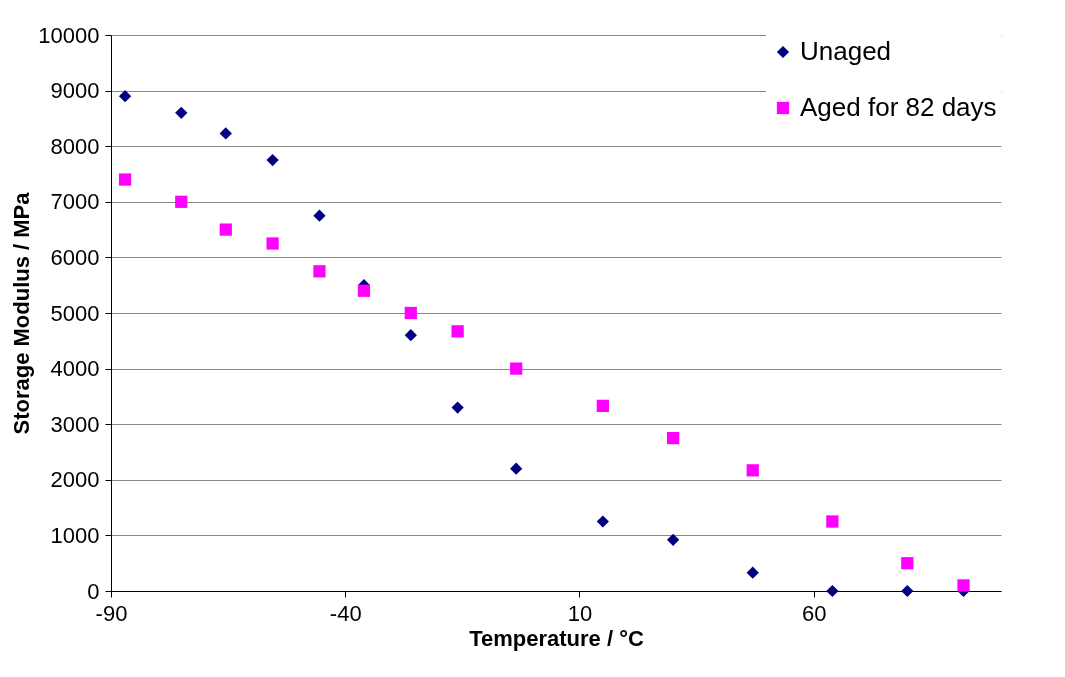  What do you see at coordinates (75, 369) in the screenshot?
I see `y-tick-label: 4000` at bounding box center [75, 369].